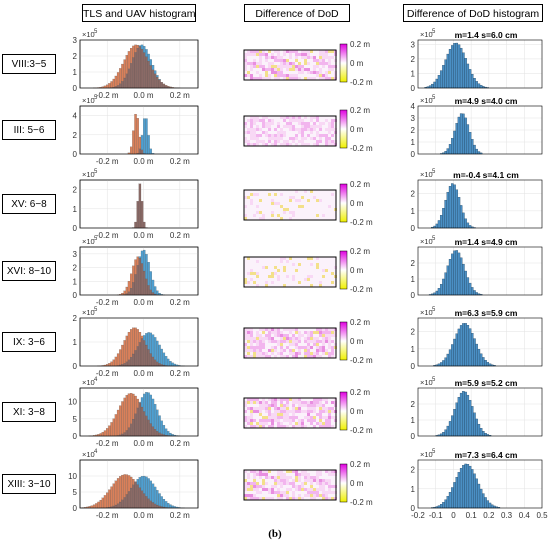 Image resolution: width=550 pixels, height=545 pixels. Describe the element at coordinates (426, 34) in the screenshot. I see `diff-histogram-exponent-base: ×10` at that location.